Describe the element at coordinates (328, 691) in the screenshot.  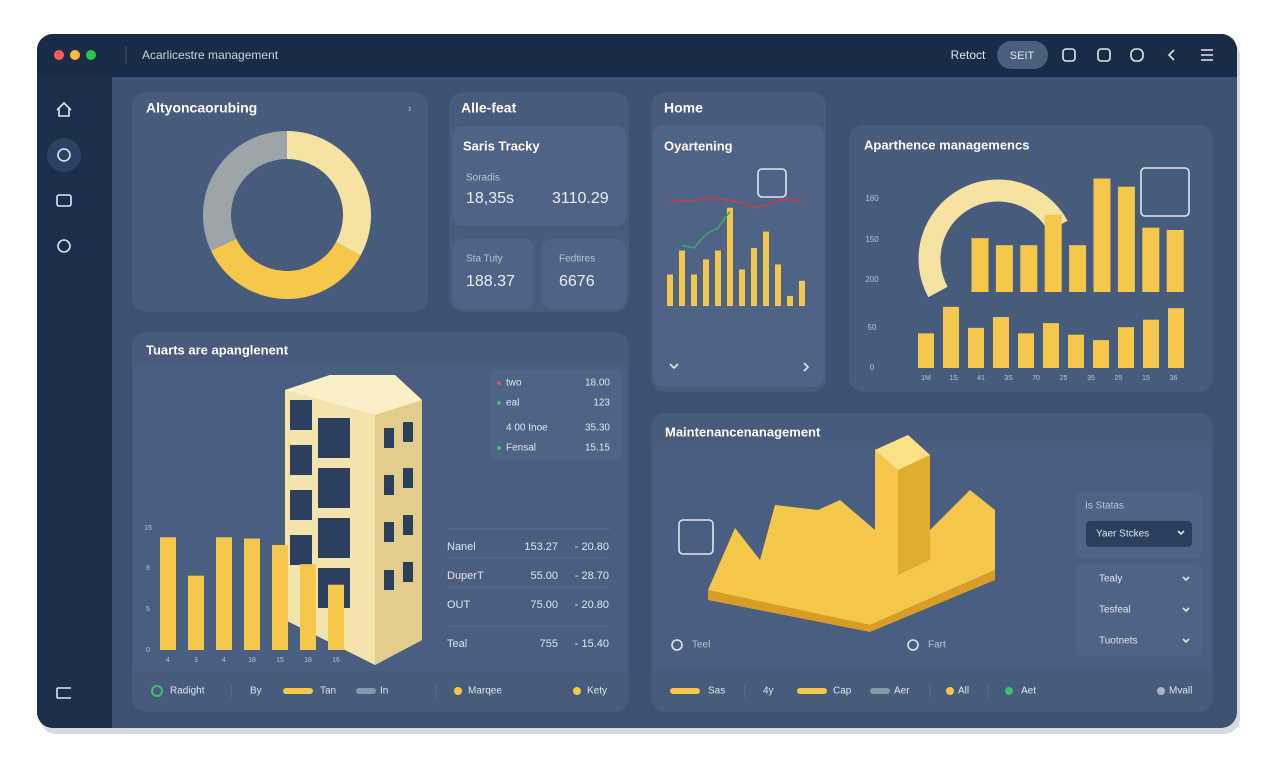
I see `legend-label: Tan` at that location.